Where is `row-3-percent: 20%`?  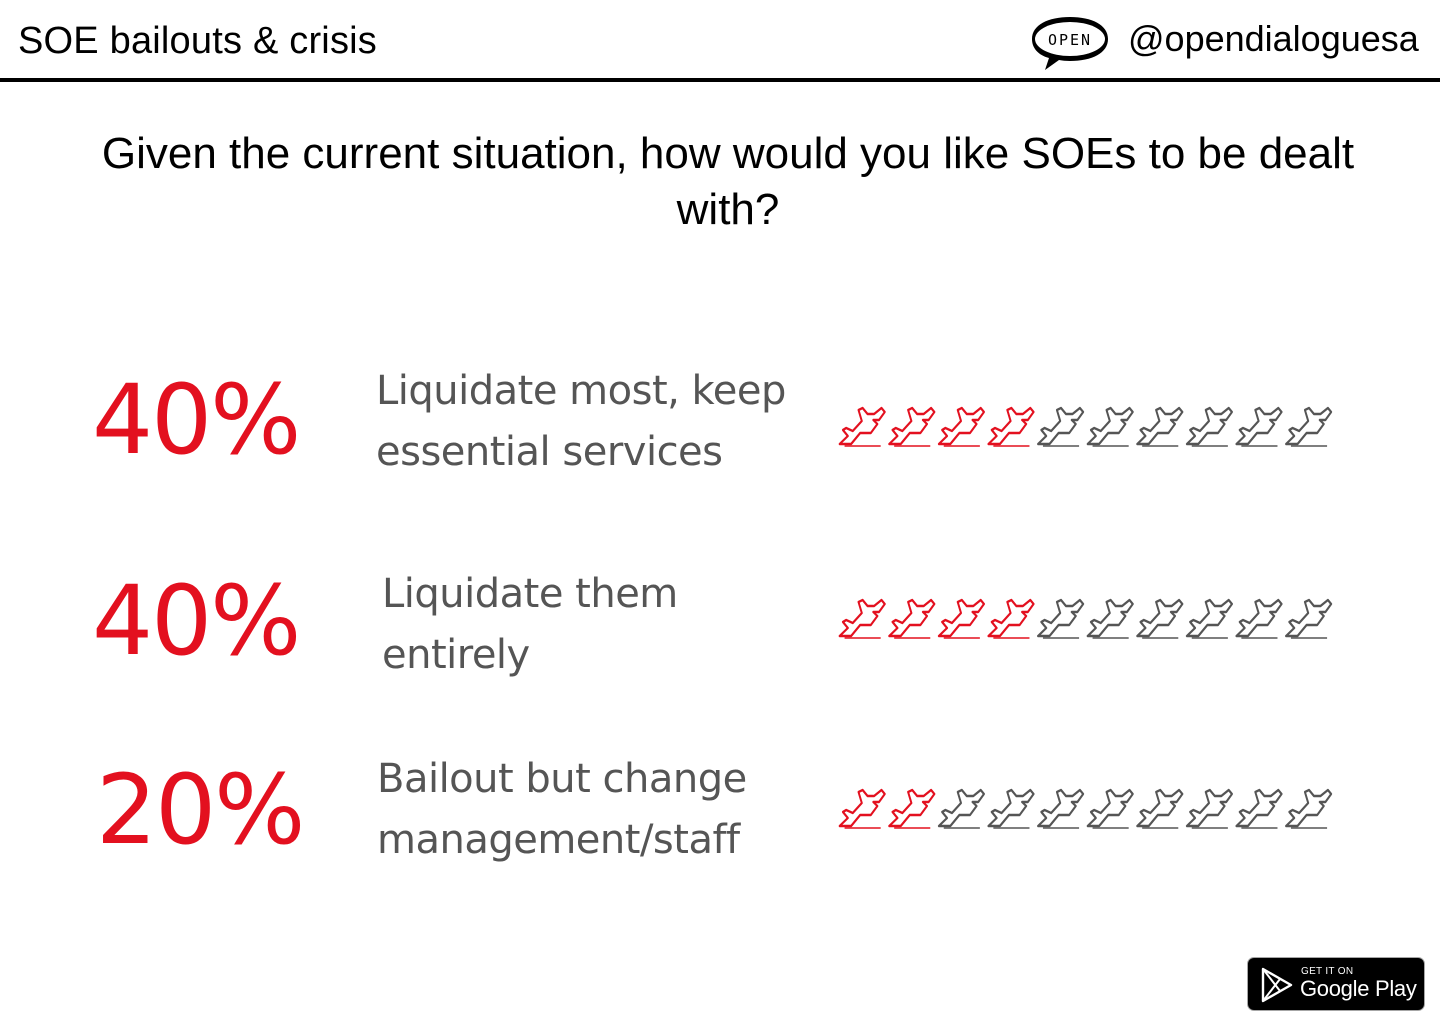 row-3-percent: 20% is located at coordinates (200, 810).